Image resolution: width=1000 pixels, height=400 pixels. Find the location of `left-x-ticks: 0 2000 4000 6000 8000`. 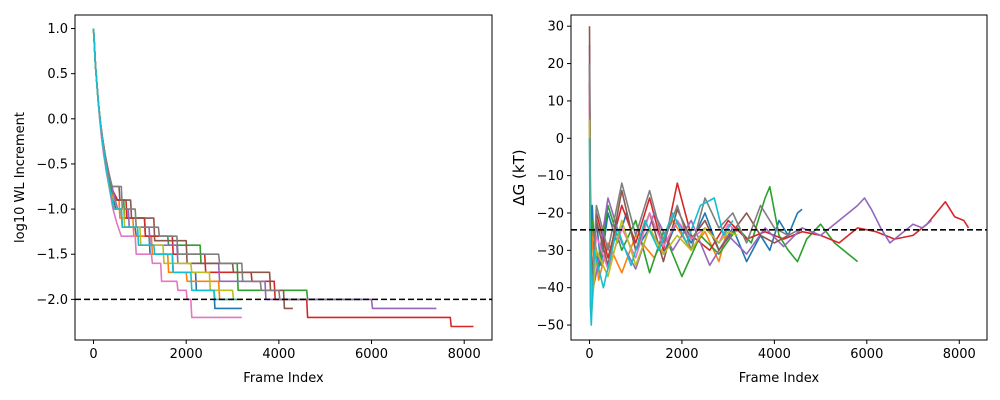

left-x-ticks: 0 2000 4000 6000 8000 is located at coordinates (285, 351).